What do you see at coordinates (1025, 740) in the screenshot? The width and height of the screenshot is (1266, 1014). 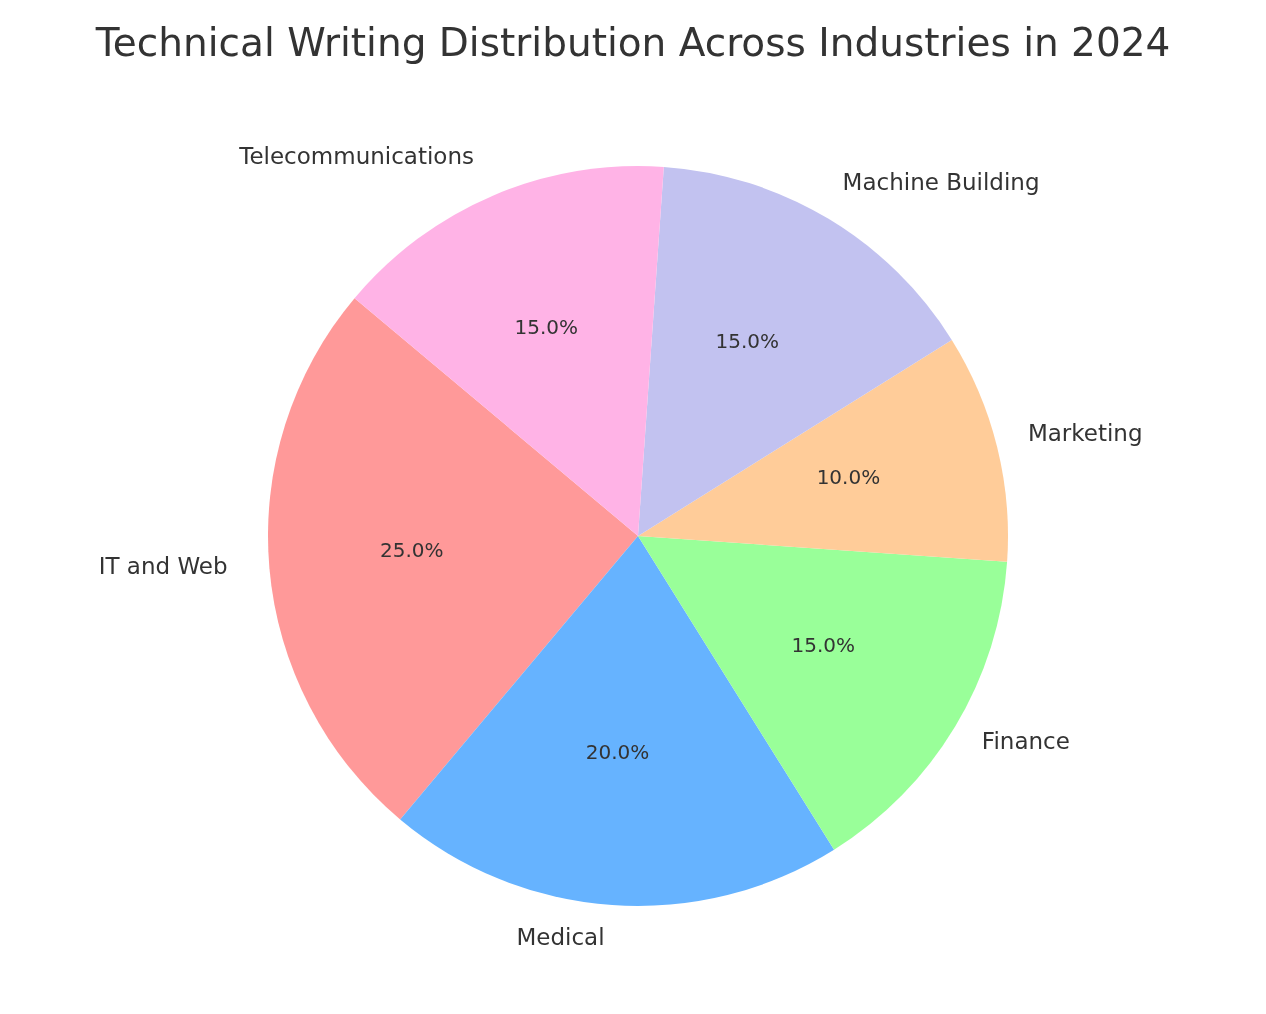 I see `slice-label: Finance` at bounding box center [1025, 740].